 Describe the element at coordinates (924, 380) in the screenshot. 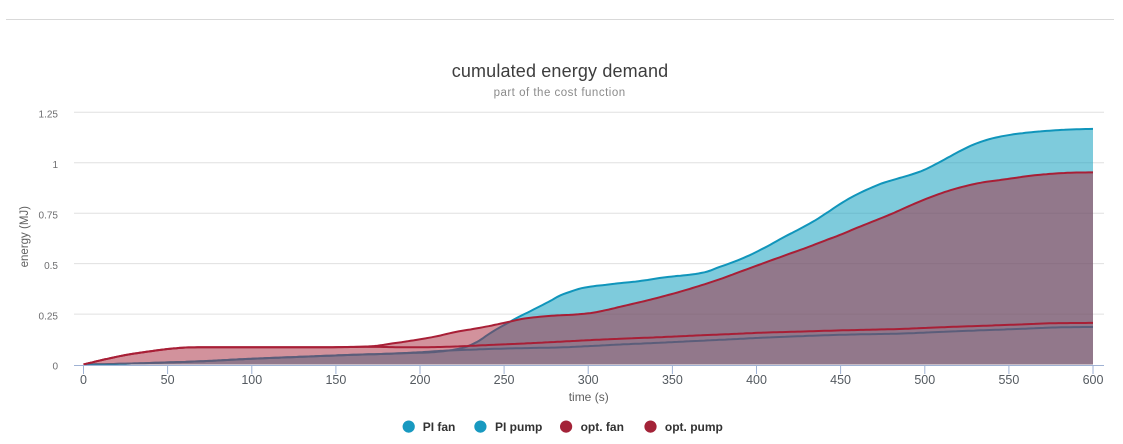

I see `svg-text: 500` at that location.